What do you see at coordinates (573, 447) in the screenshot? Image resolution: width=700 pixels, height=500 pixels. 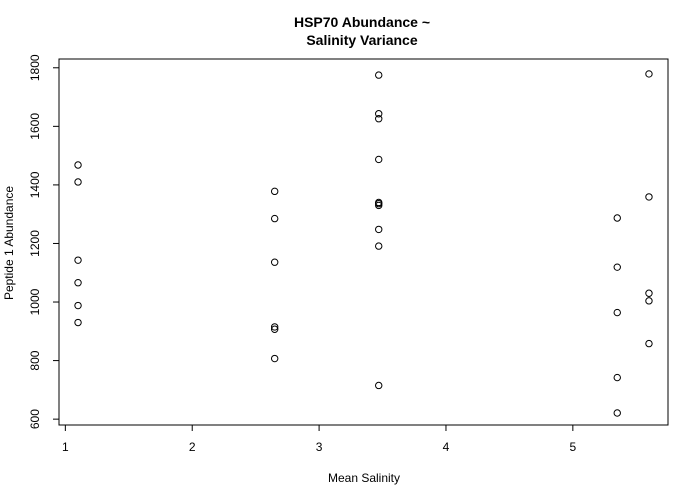 I see `x-tick-label: 5` at bounding box center [573, 447].